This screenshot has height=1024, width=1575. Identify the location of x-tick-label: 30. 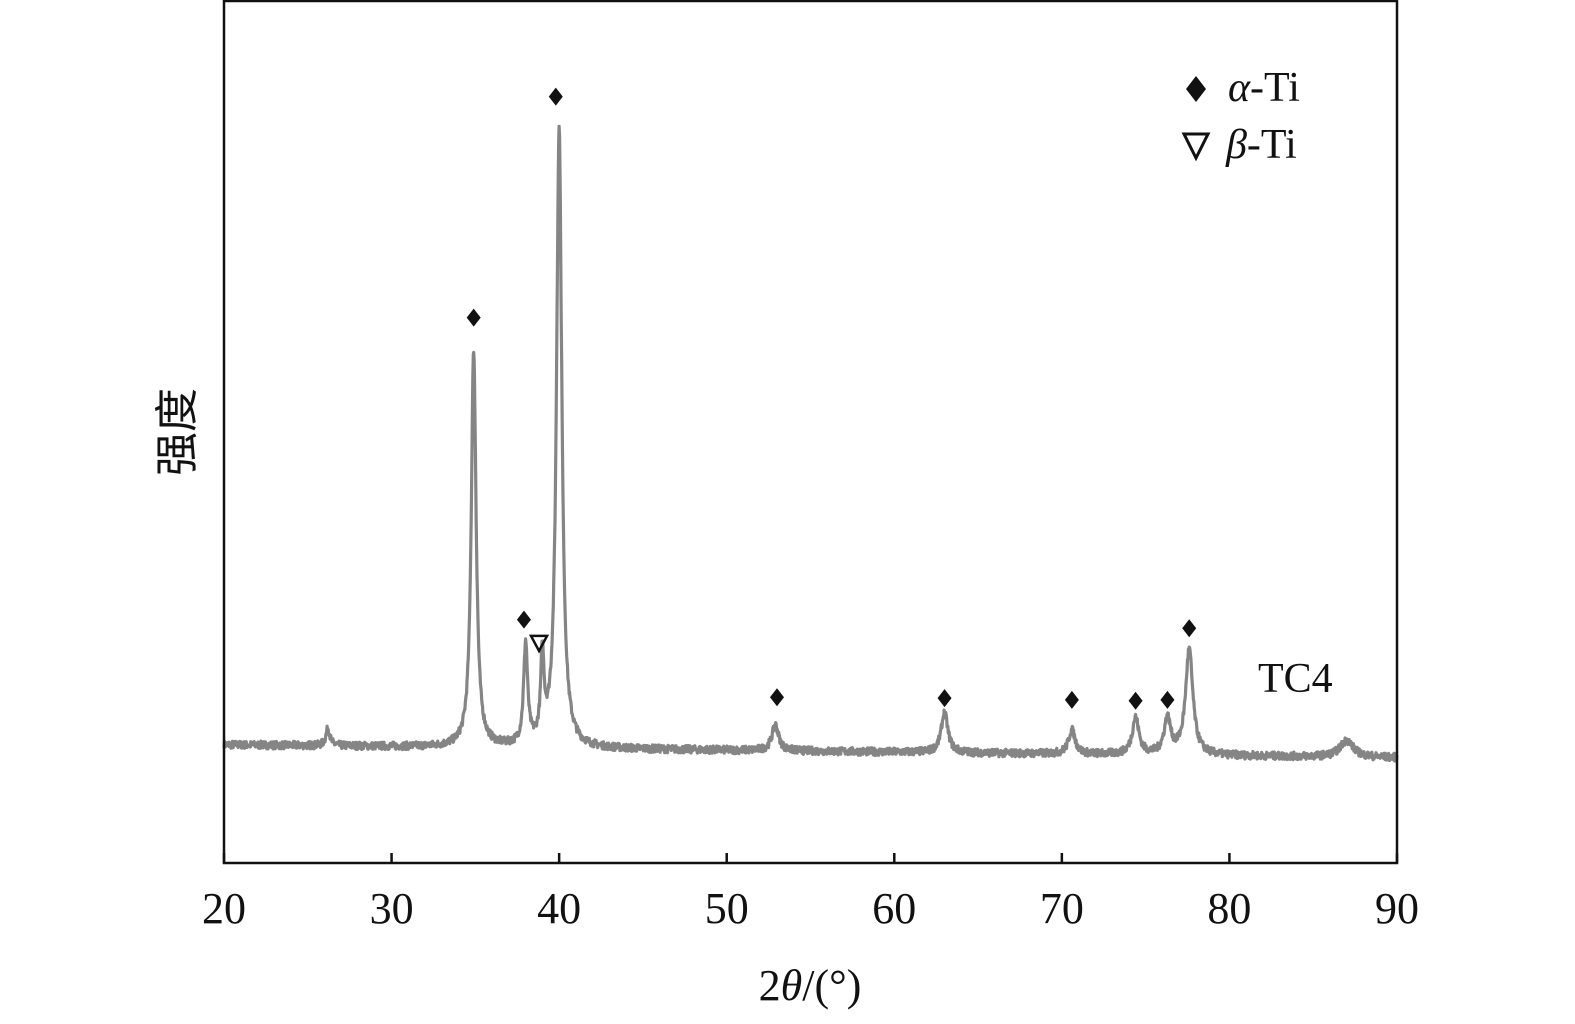
(392, 908).